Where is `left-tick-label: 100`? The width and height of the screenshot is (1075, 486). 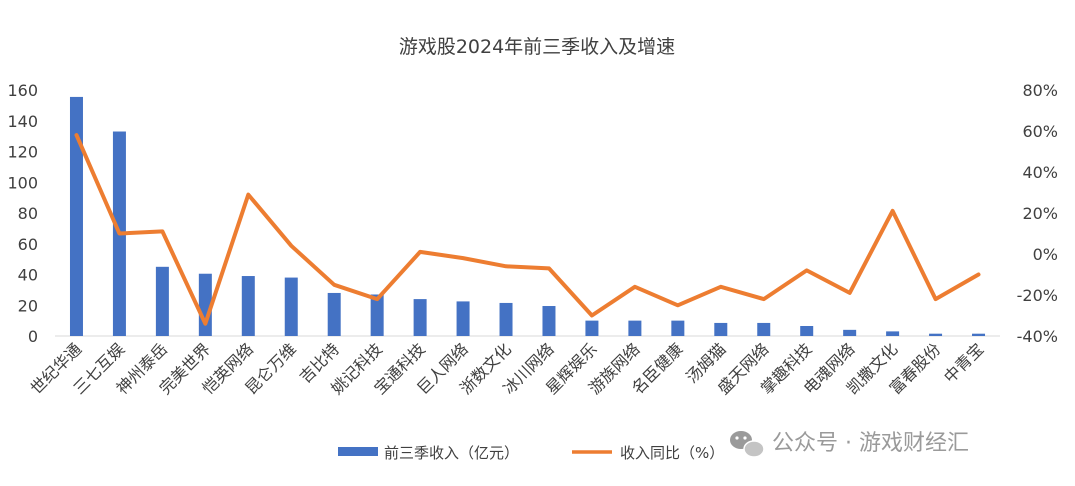
left-tick-label: 100 is located at coordinates (22, 182).